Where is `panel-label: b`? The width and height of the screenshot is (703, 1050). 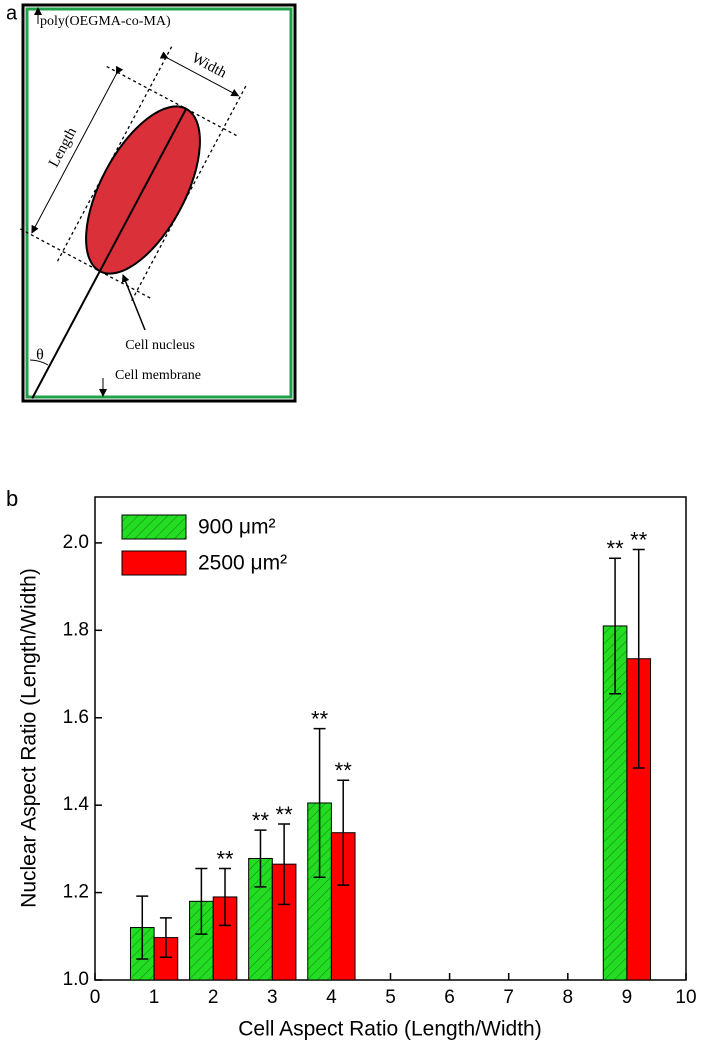
panel-label: b is located at coordinates (12, 498).